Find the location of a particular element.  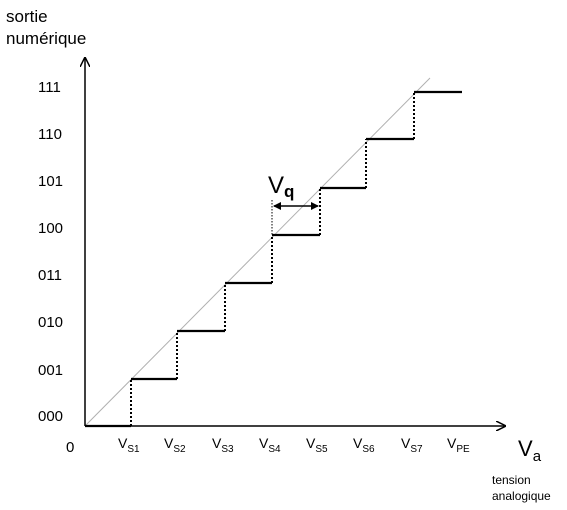

x-tick-label: VPE is located at coordinates (458, 445).